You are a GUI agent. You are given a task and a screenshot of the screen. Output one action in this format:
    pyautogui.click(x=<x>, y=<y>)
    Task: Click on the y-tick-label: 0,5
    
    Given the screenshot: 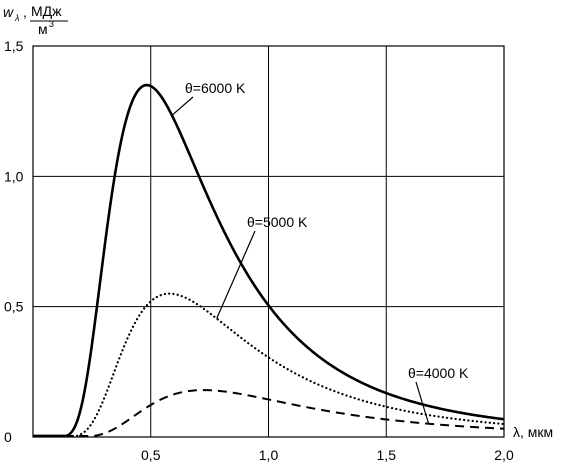 What is the action you would take?
    pyautogui.click(x=14, y=307)
    